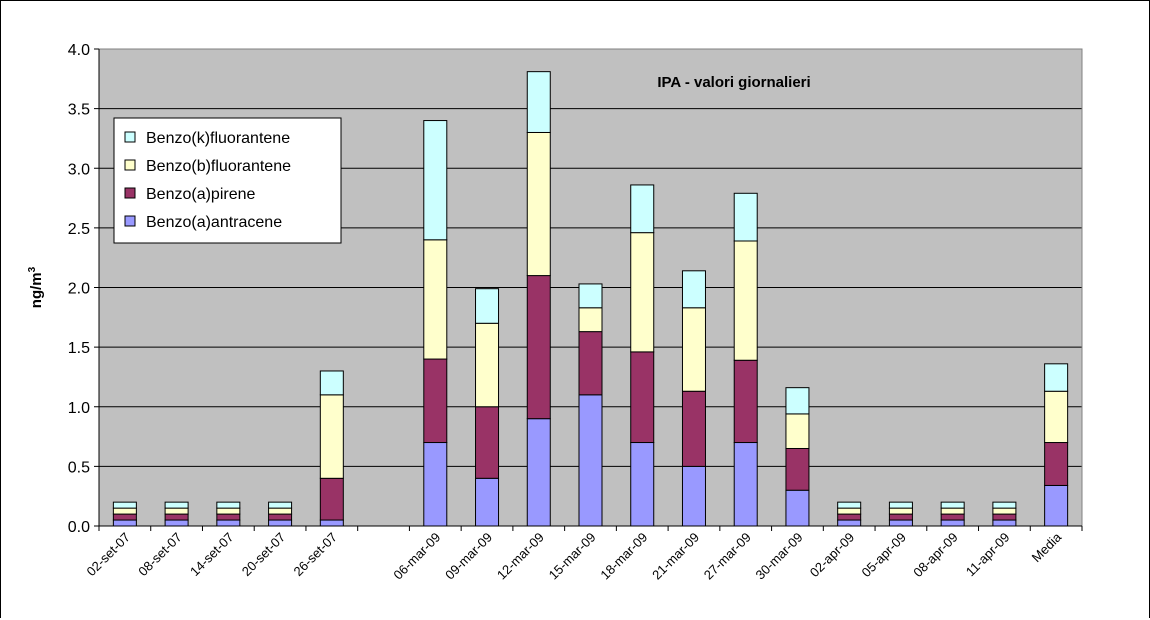 The width and height of the screenshot is (1150, 620). I want to click on y-tick-label: 1.0, so click(79, 408).